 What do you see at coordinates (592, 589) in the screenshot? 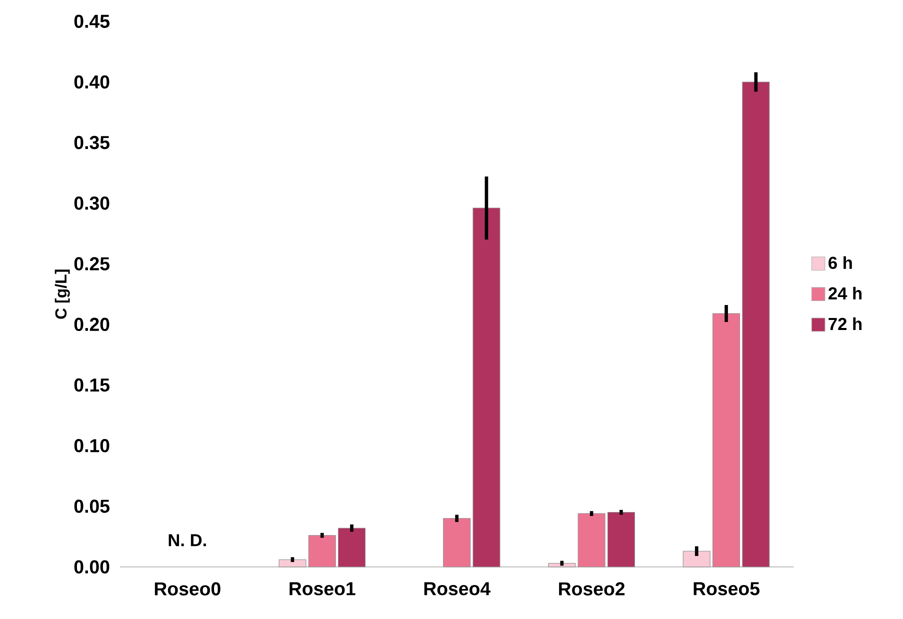
I see `x-tick-label: Roseo2` at bounding box center [592, 589].